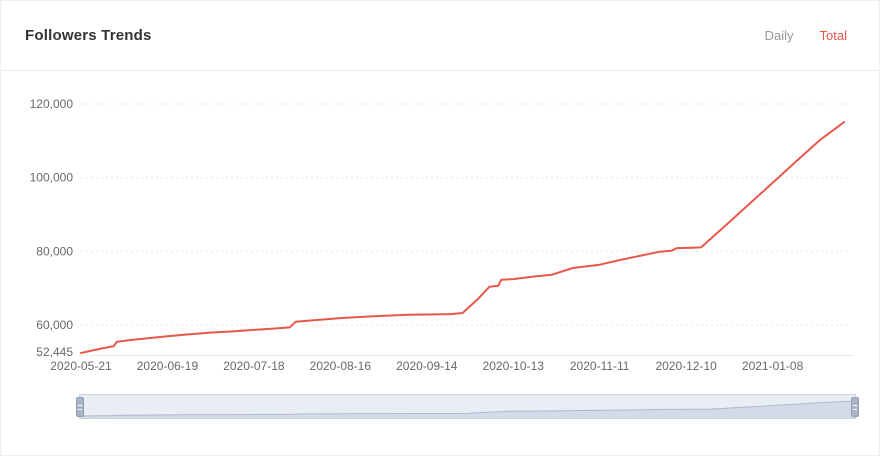 This screenshot has width=880, height=456. Describe the element at coordinates (514, 366) in the screenshot. I see `x-axis-label: 2020-10-13` at that location.